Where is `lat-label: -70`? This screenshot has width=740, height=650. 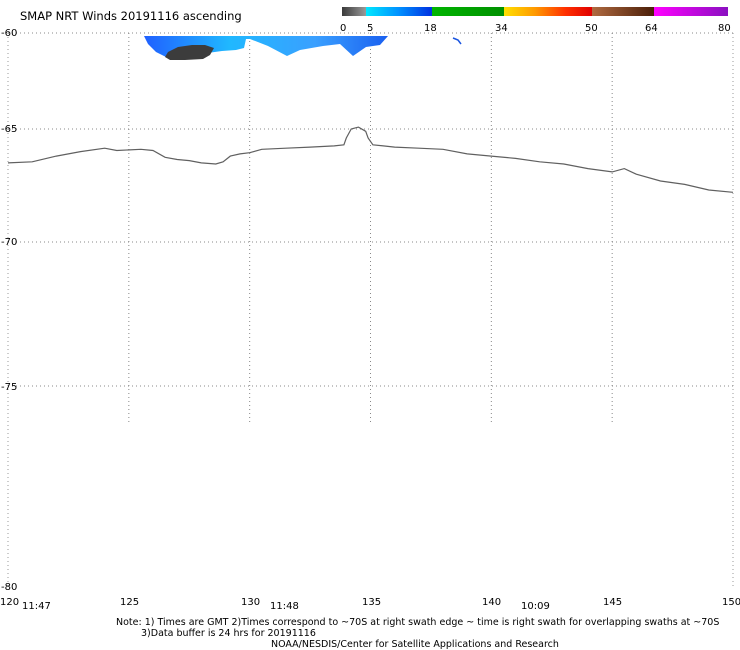 lat-label: -70 is located at coordinates (9, 242).